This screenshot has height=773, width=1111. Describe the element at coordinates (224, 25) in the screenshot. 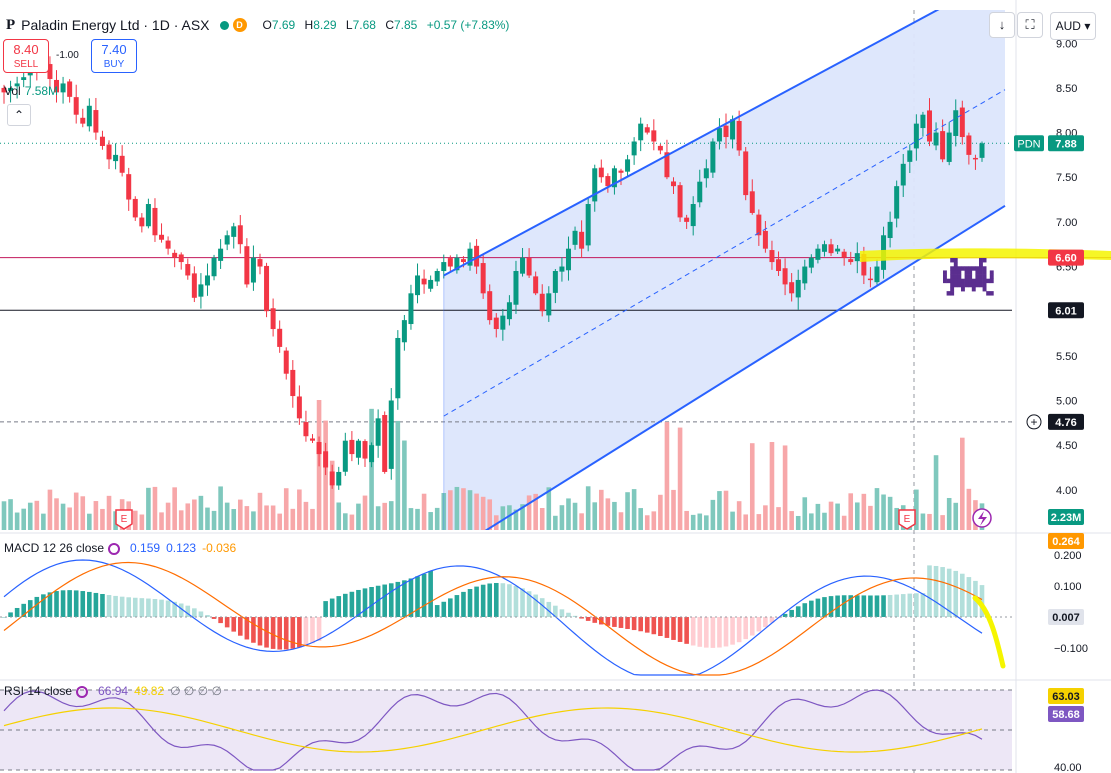

I see `market-status-dot` at that location.